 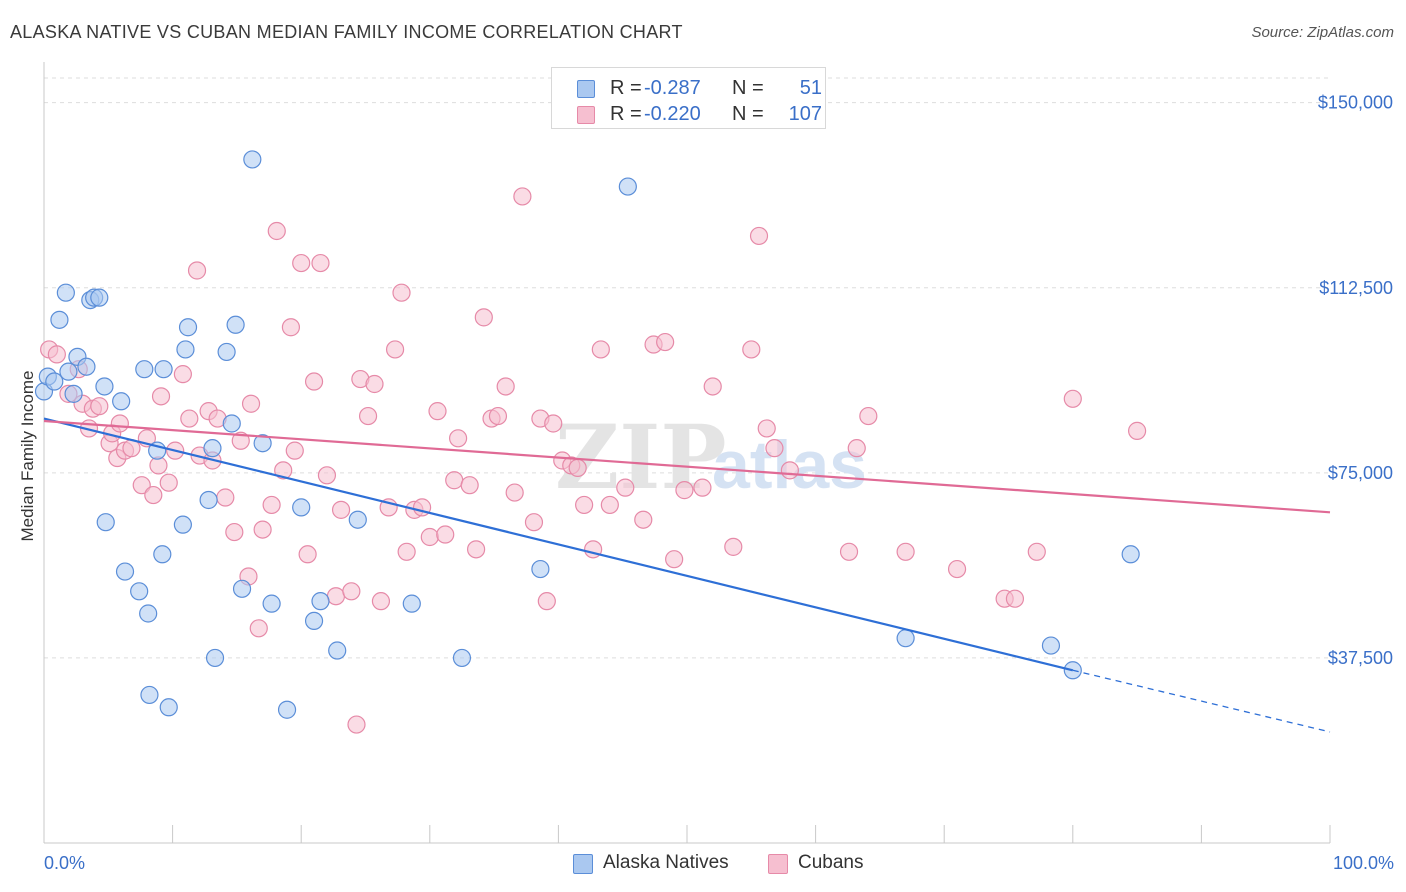 I want to click on x-tick-label-max: 100.0%, so click(x=1363, y=863).